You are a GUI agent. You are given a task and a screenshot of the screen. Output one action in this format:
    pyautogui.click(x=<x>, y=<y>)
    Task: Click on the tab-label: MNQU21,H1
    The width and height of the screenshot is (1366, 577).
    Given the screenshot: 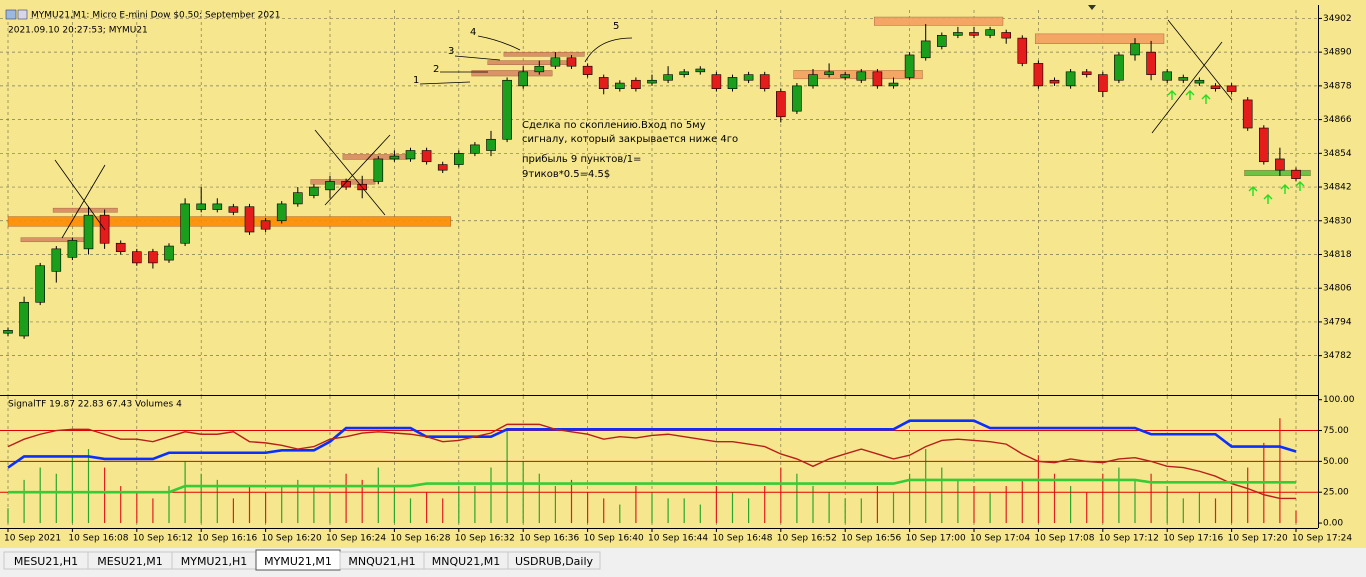 What is the action you would take?
    pyautogui.click(x=381, y=561)
    